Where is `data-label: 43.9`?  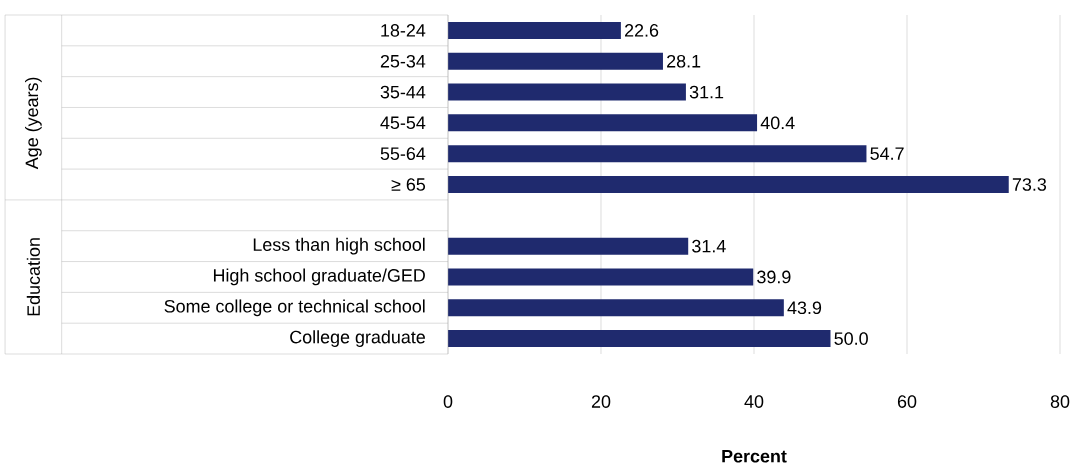 data-label: 43.9 is located at coordinates (804, 308).